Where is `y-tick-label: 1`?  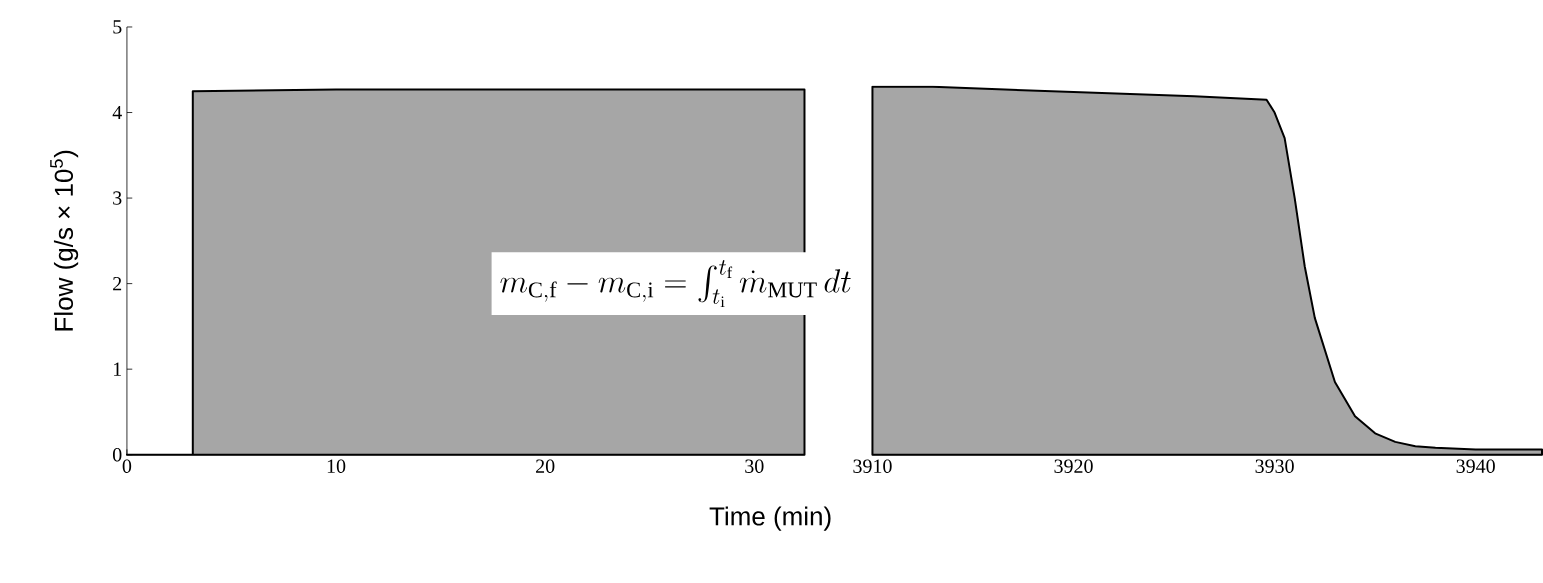 y-tick-label: 1 is located at coordinates (117, 369).